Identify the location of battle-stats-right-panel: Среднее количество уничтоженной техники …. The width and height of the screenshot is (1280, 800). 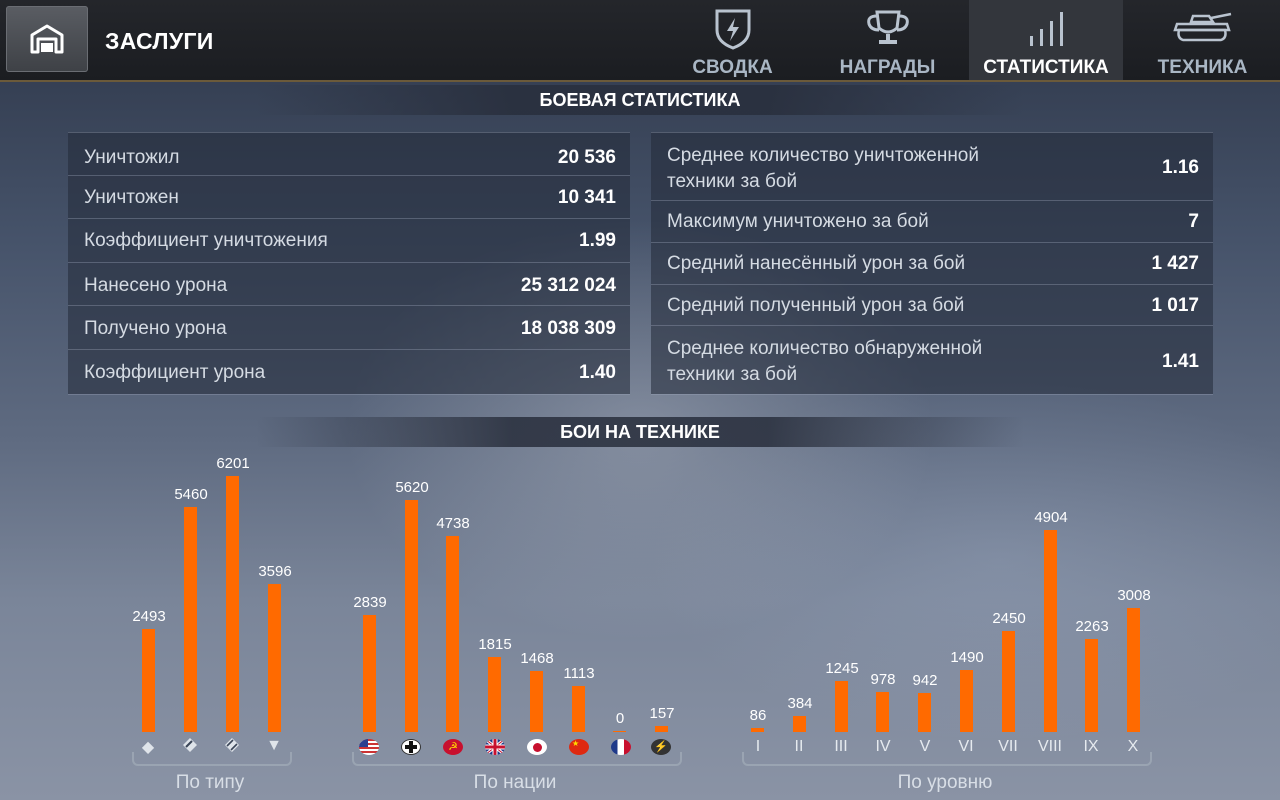
(932, 263).